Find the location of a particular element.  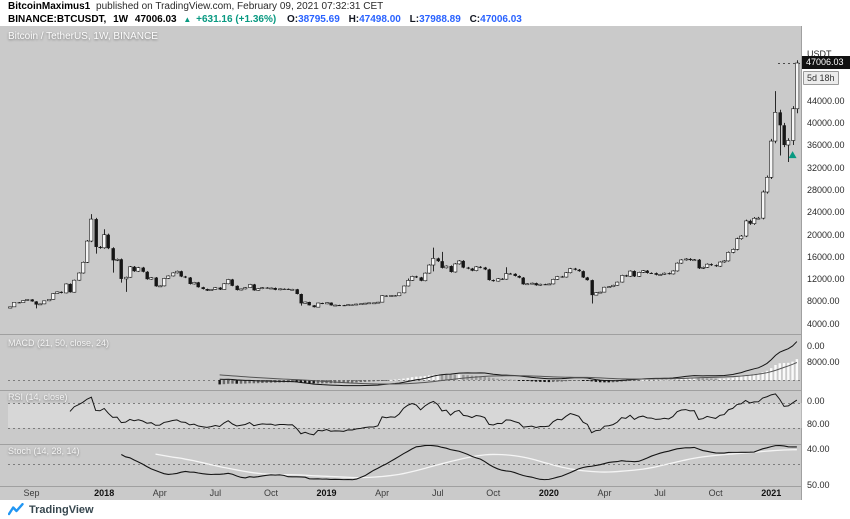

macd-panel-label: MACD (21, 50, close, 24) is located at coordinates (59, 343).